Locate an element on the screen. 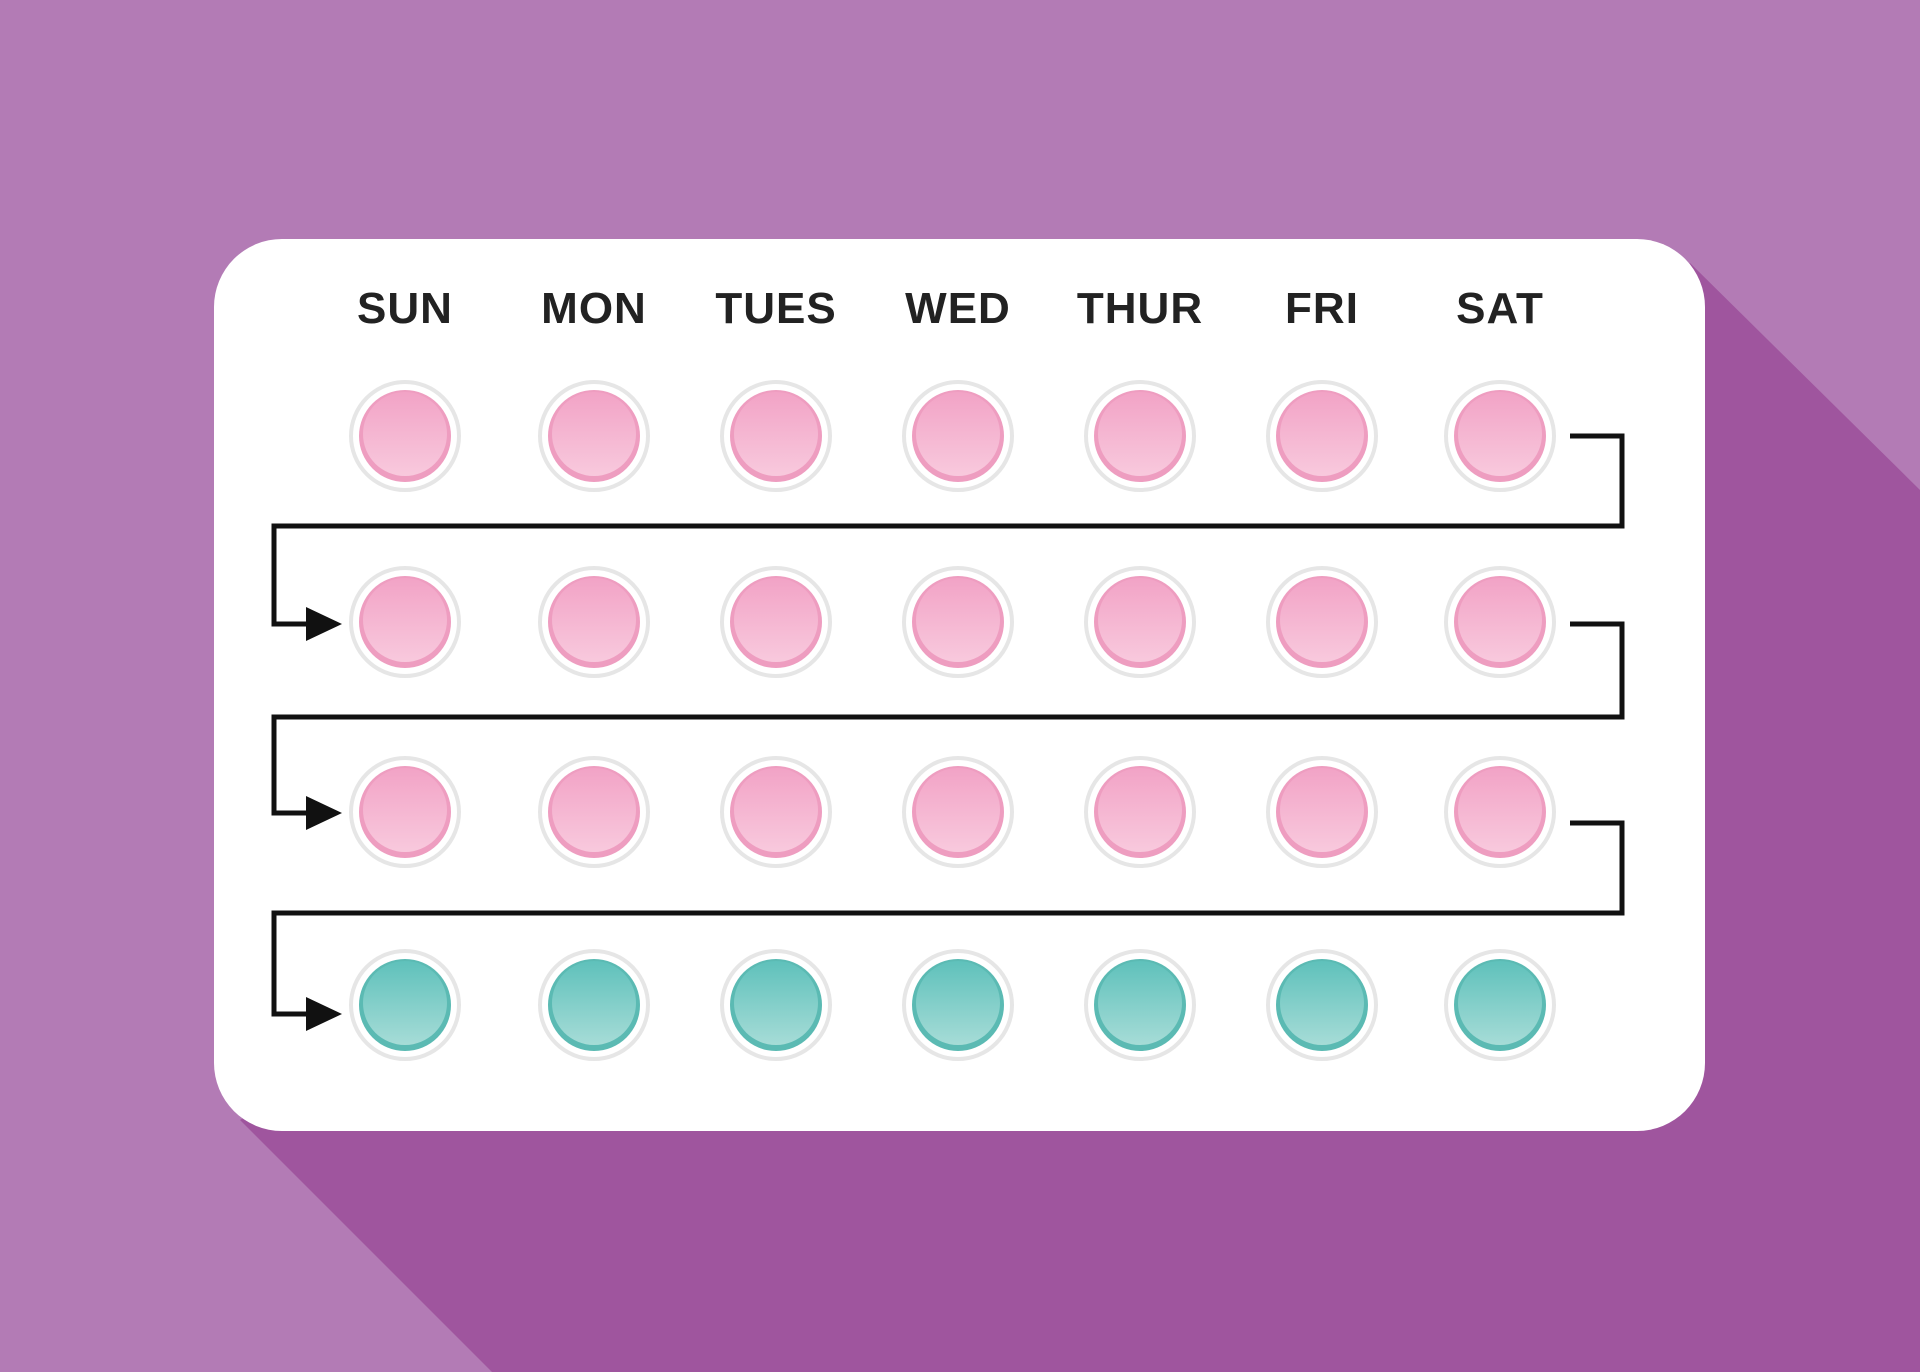 This screenshot has height=1372, width=1920. day-label-fri: FRI is located at coordinates (1322, 308).